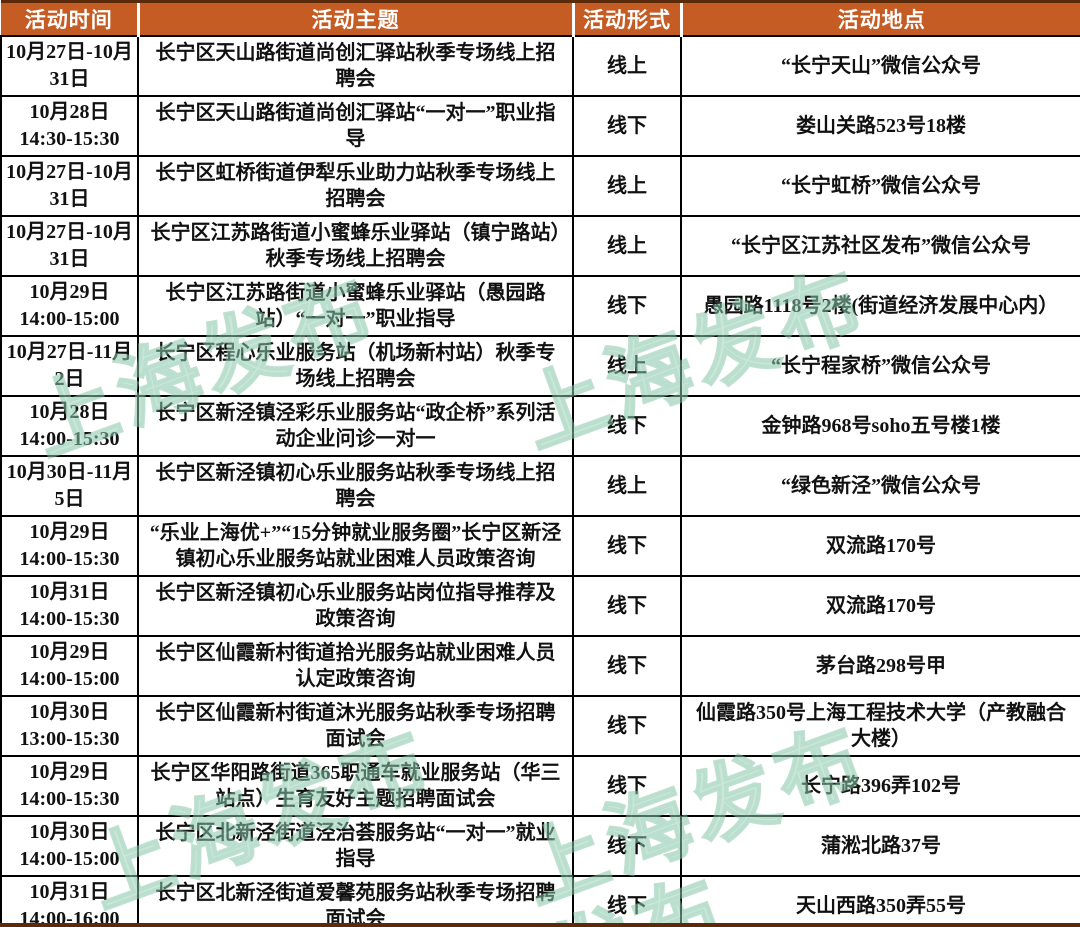  I want to click on cell-location: 愚园路1118号2楼(街道经济发展中心内）, so click(880, 305).